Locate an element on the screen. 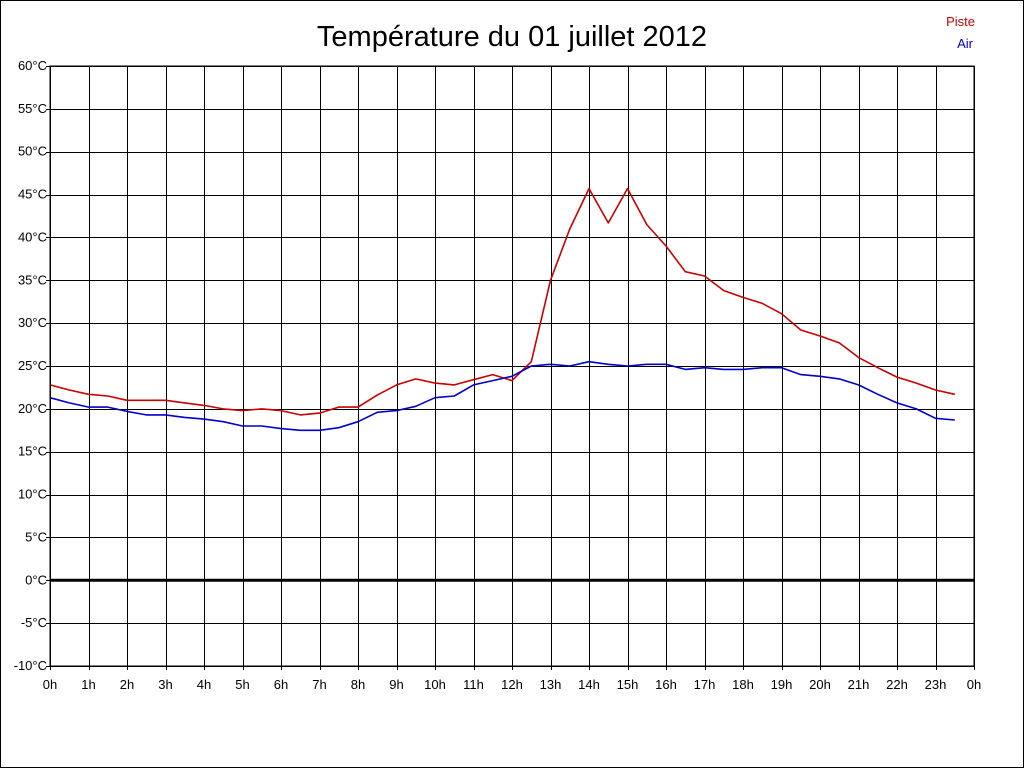  y-tick-label: 30°C is located at coordinates (32, 322).